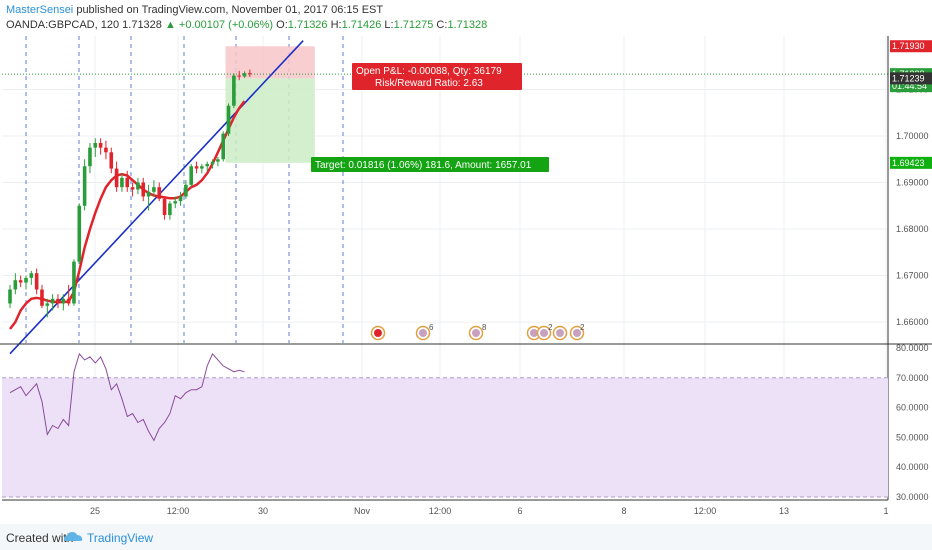 This screenshot has width=932, height=550. What do you see at coordinates (912, 229) in the screenshot?
I see `price-tick-label: 1.68000` at bounding box center [912, 229].